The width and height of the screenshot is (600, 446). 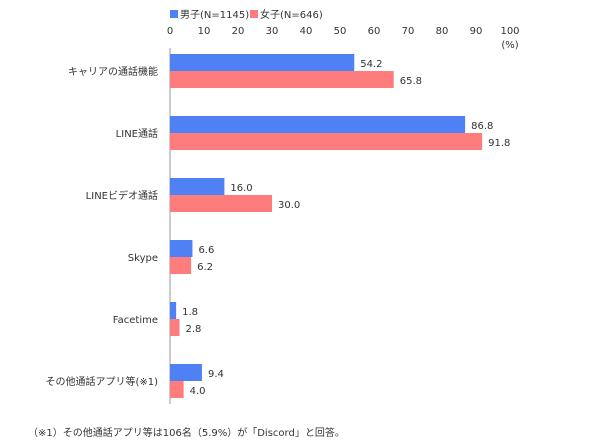 What do you see at coordinates (122, 195) in the screenshot?
I see `category-label: LINEビデオ通話` at bounding box center [122, 195].